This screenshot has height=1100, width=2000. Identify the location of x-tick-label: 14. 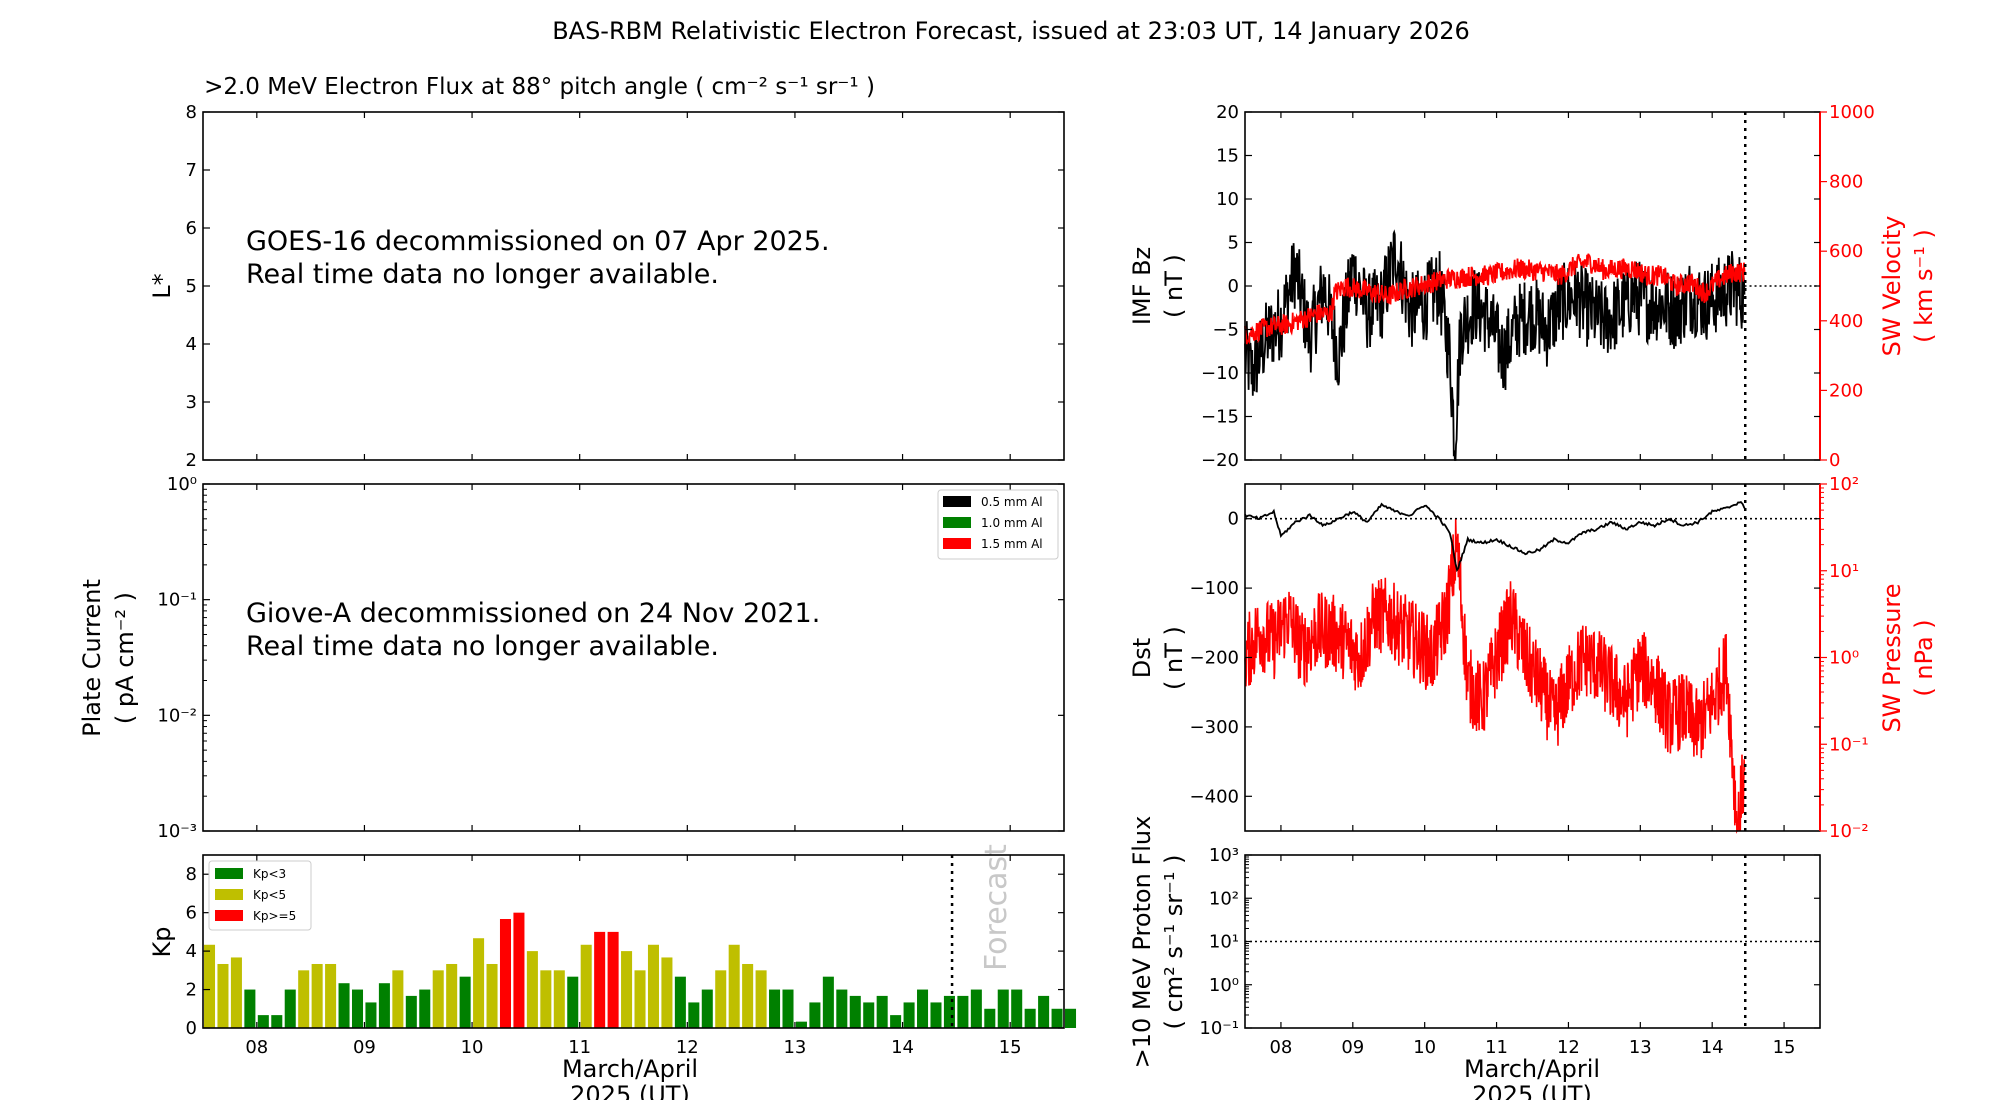
(902, 1047).